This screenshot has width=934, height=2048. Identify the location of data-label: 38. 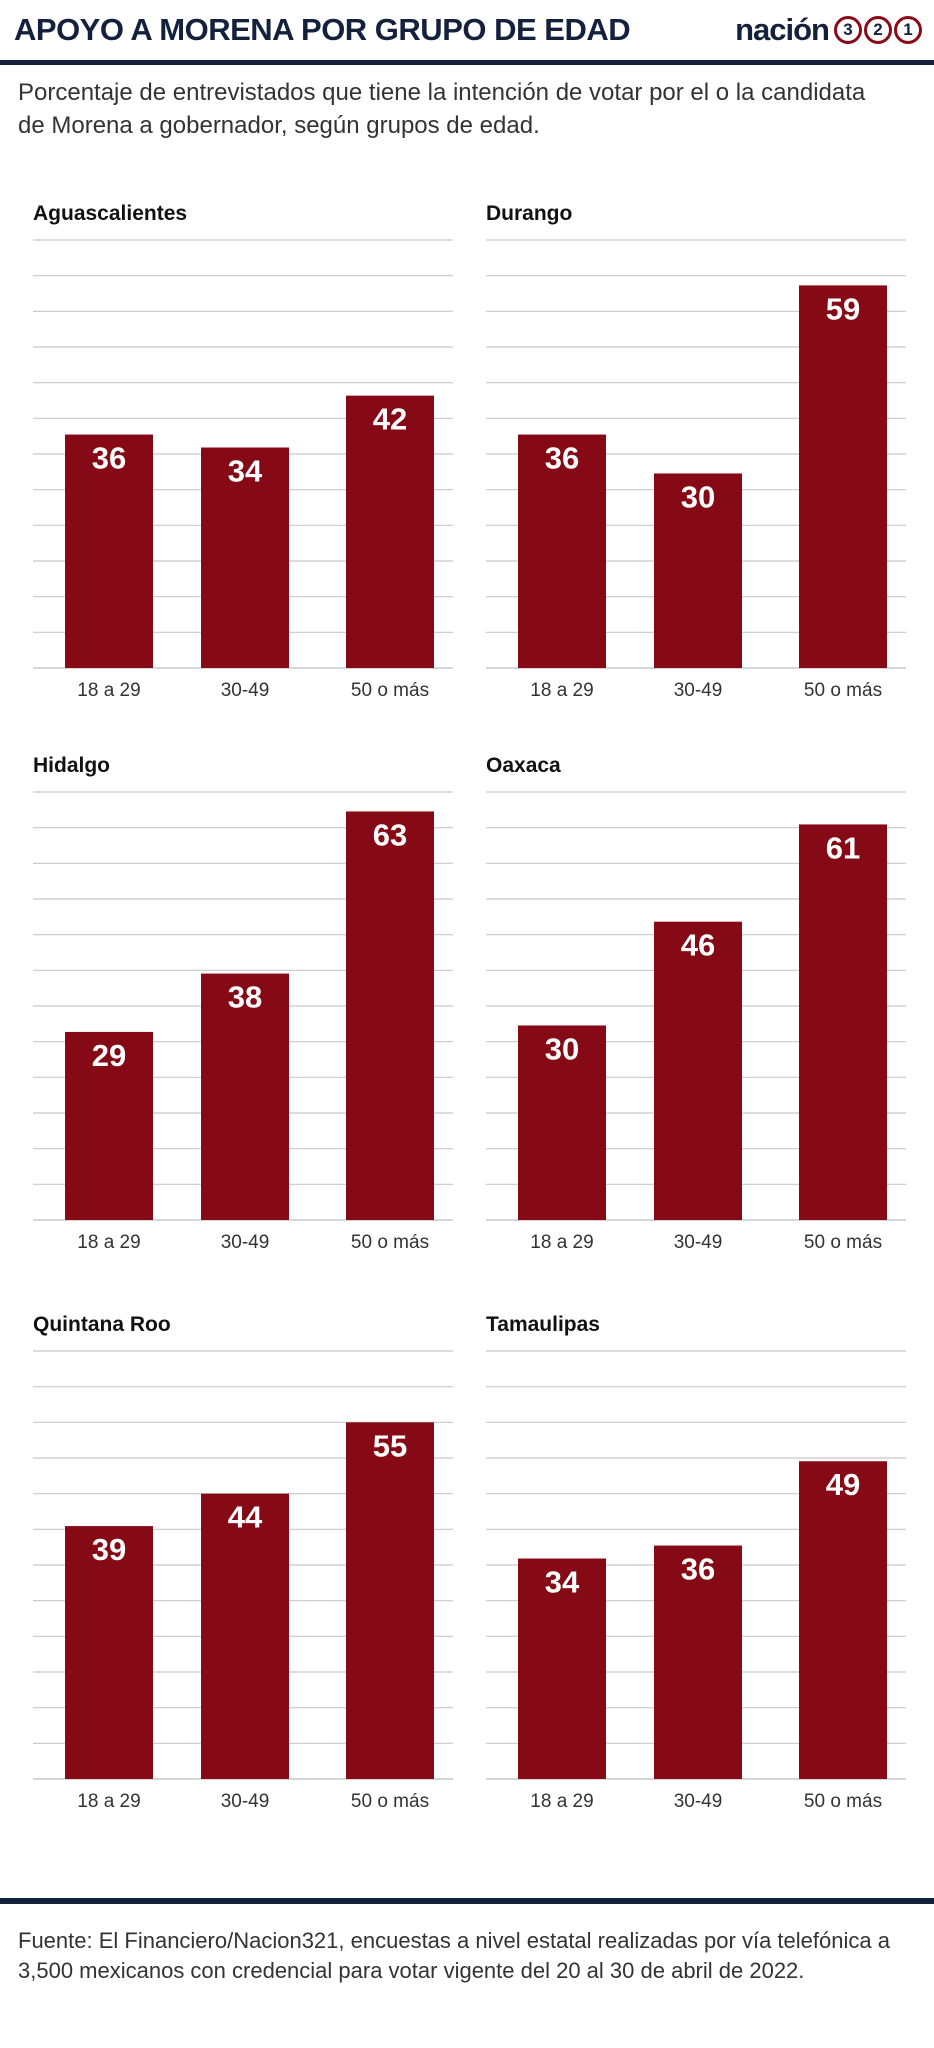
(245, 997).